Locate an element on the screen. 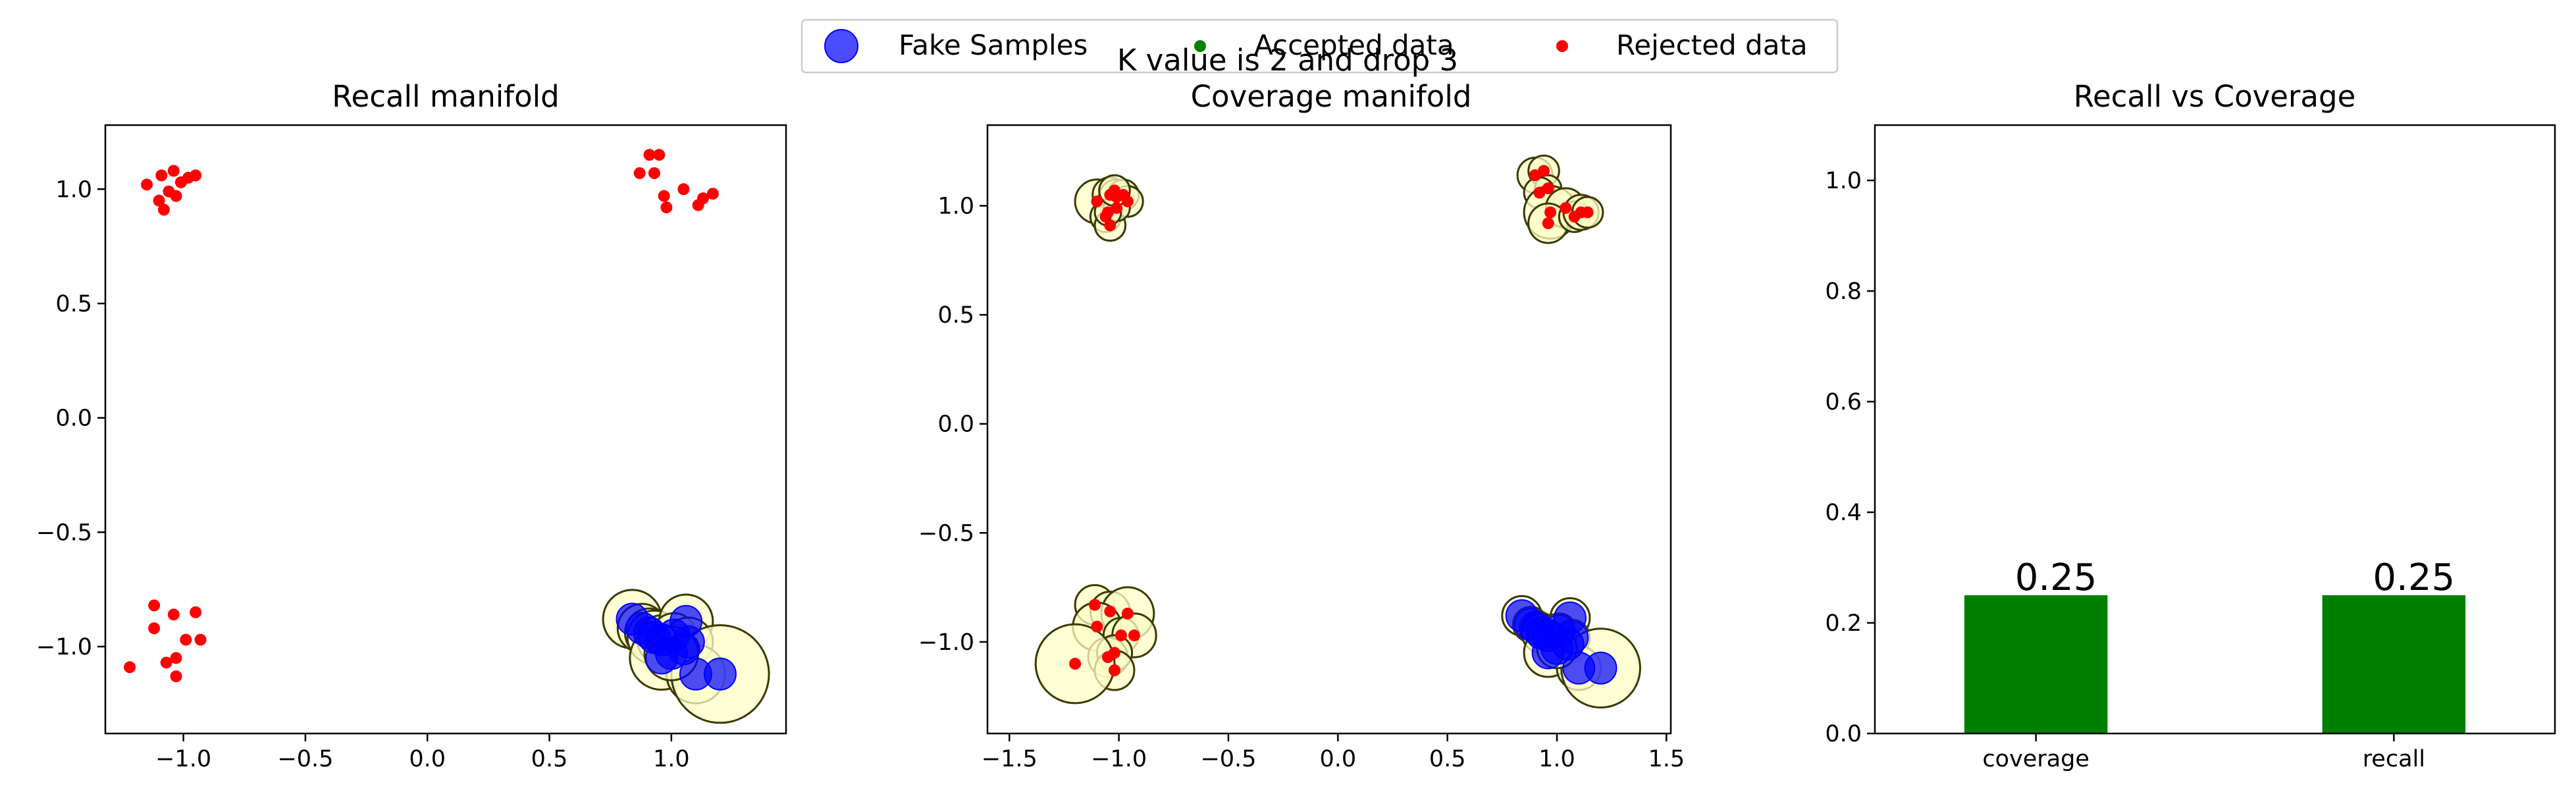 The height and width of the screenshot is (800, 2576). legend-label-accepted: Accepted data is located at coordinates (1354, 45).